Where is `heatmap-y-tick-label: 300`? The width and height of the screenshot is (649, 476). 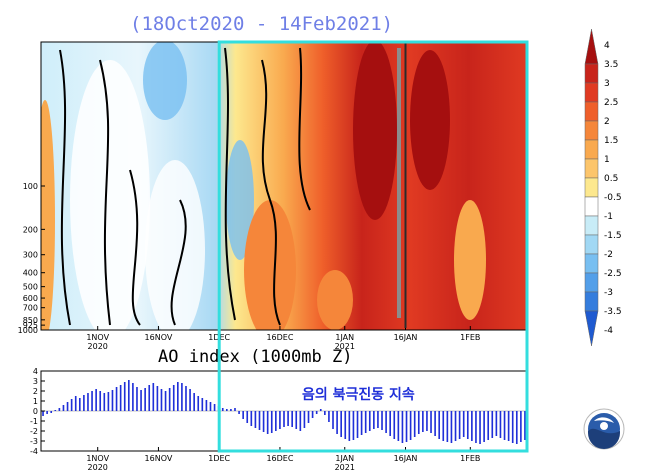
heatmap-y-tick-label: 300 is located at coordinates (30, 255).